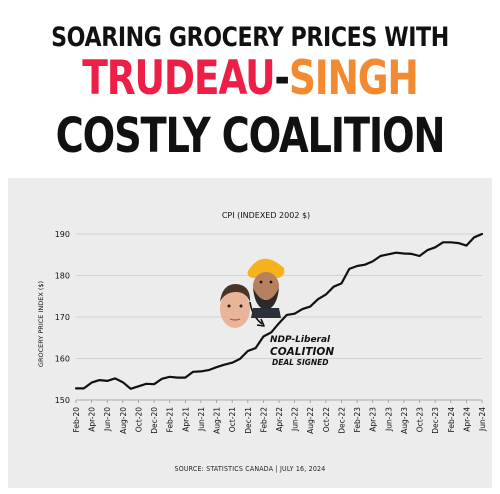 This screenshot has height=494, width=500. I want to click on annotation-line-3: DEAL SIGNED, so click(300, 362).